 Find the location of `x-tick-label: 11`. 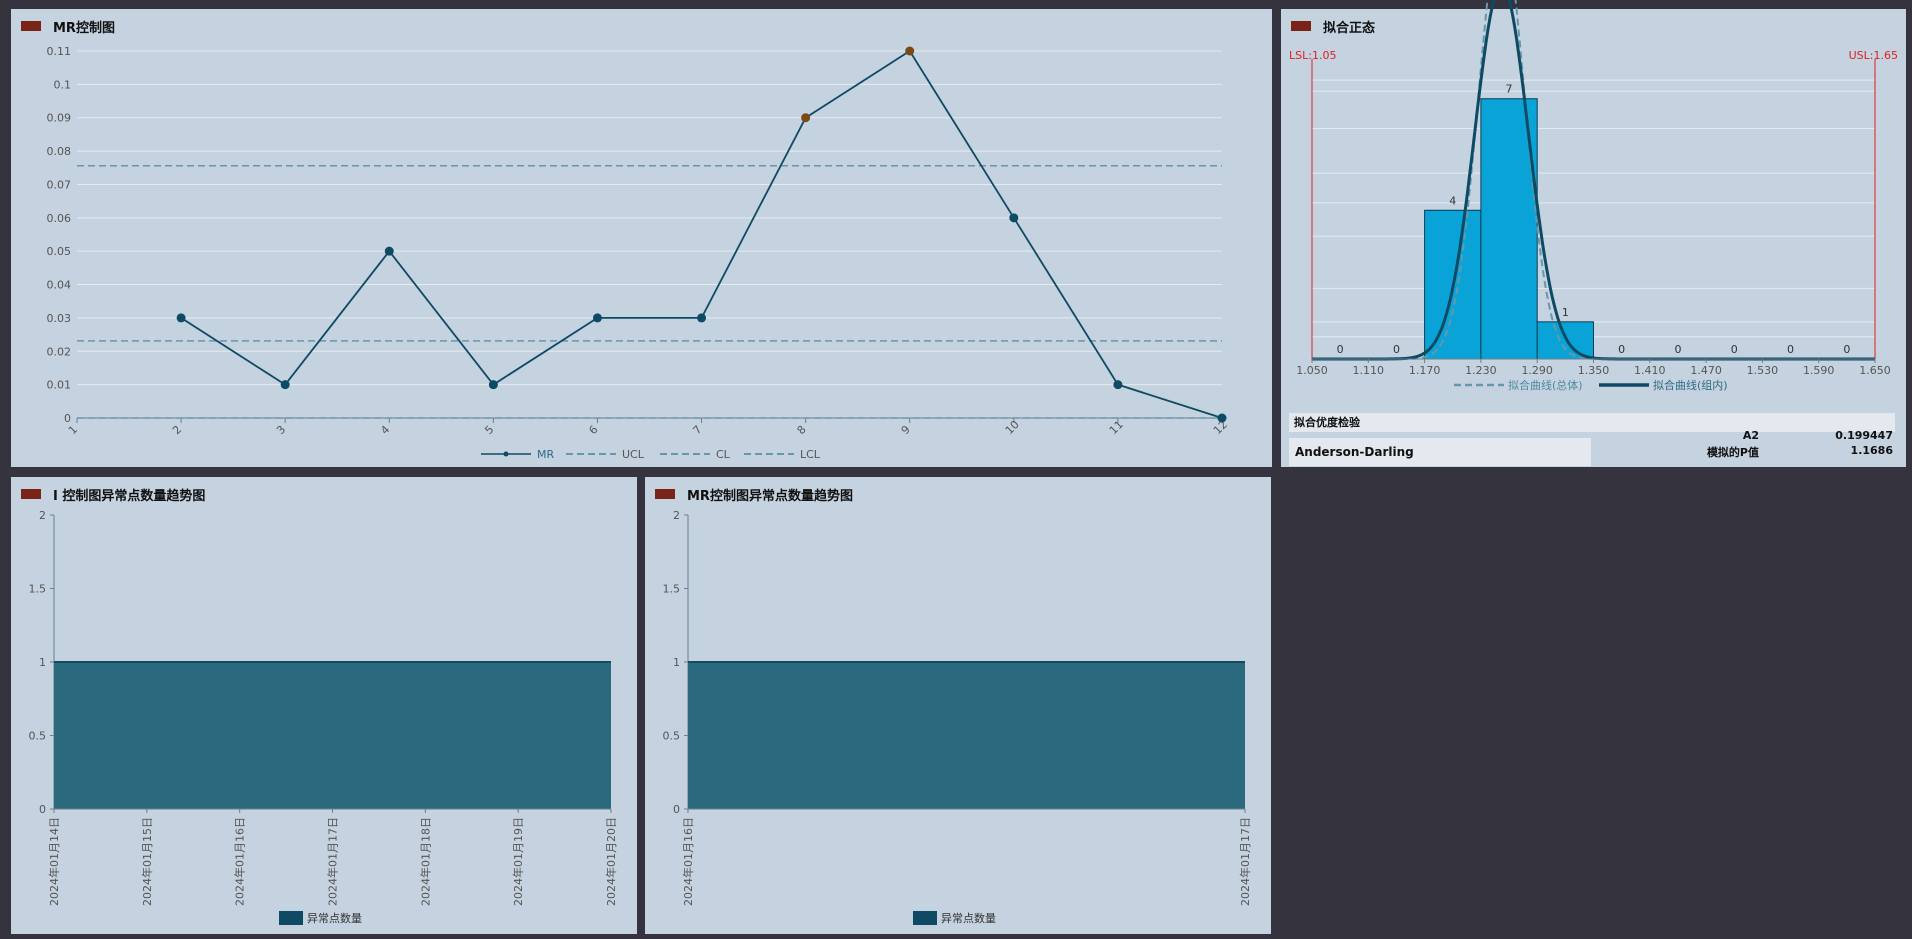

x-tick-label: 11 is located at coordinates (1116, 427).